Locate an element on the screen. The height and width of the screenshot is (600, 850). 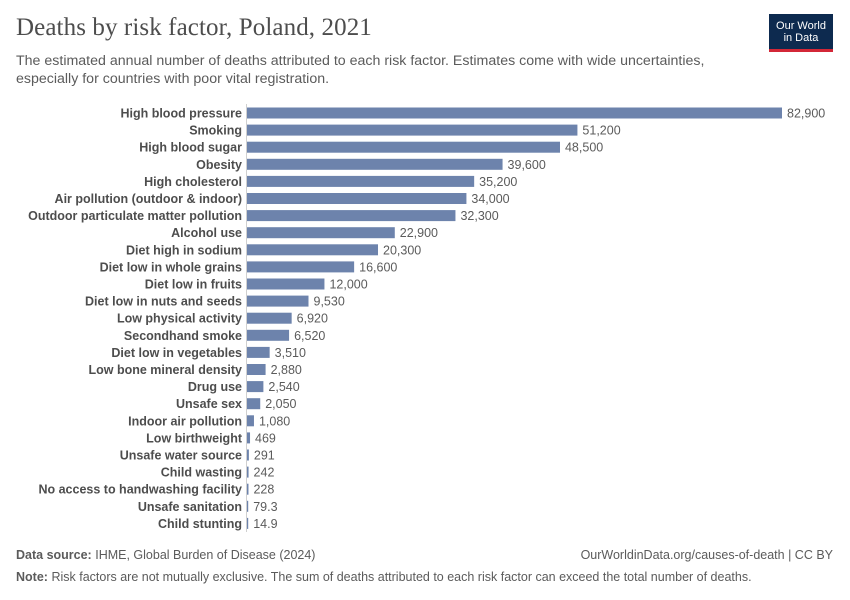
logo-line-2: in Data is located at coordinates (801, 38).